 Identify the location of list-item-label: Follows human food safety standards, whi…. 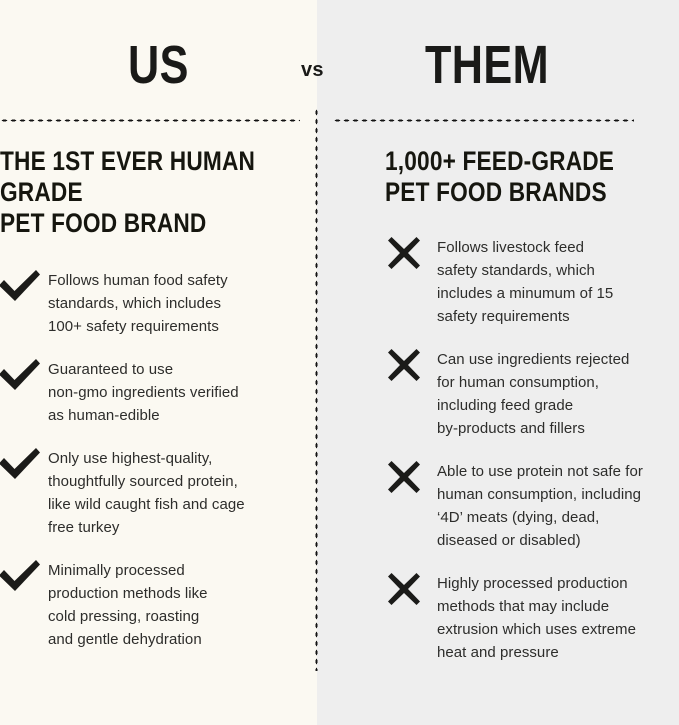
(138, 303).